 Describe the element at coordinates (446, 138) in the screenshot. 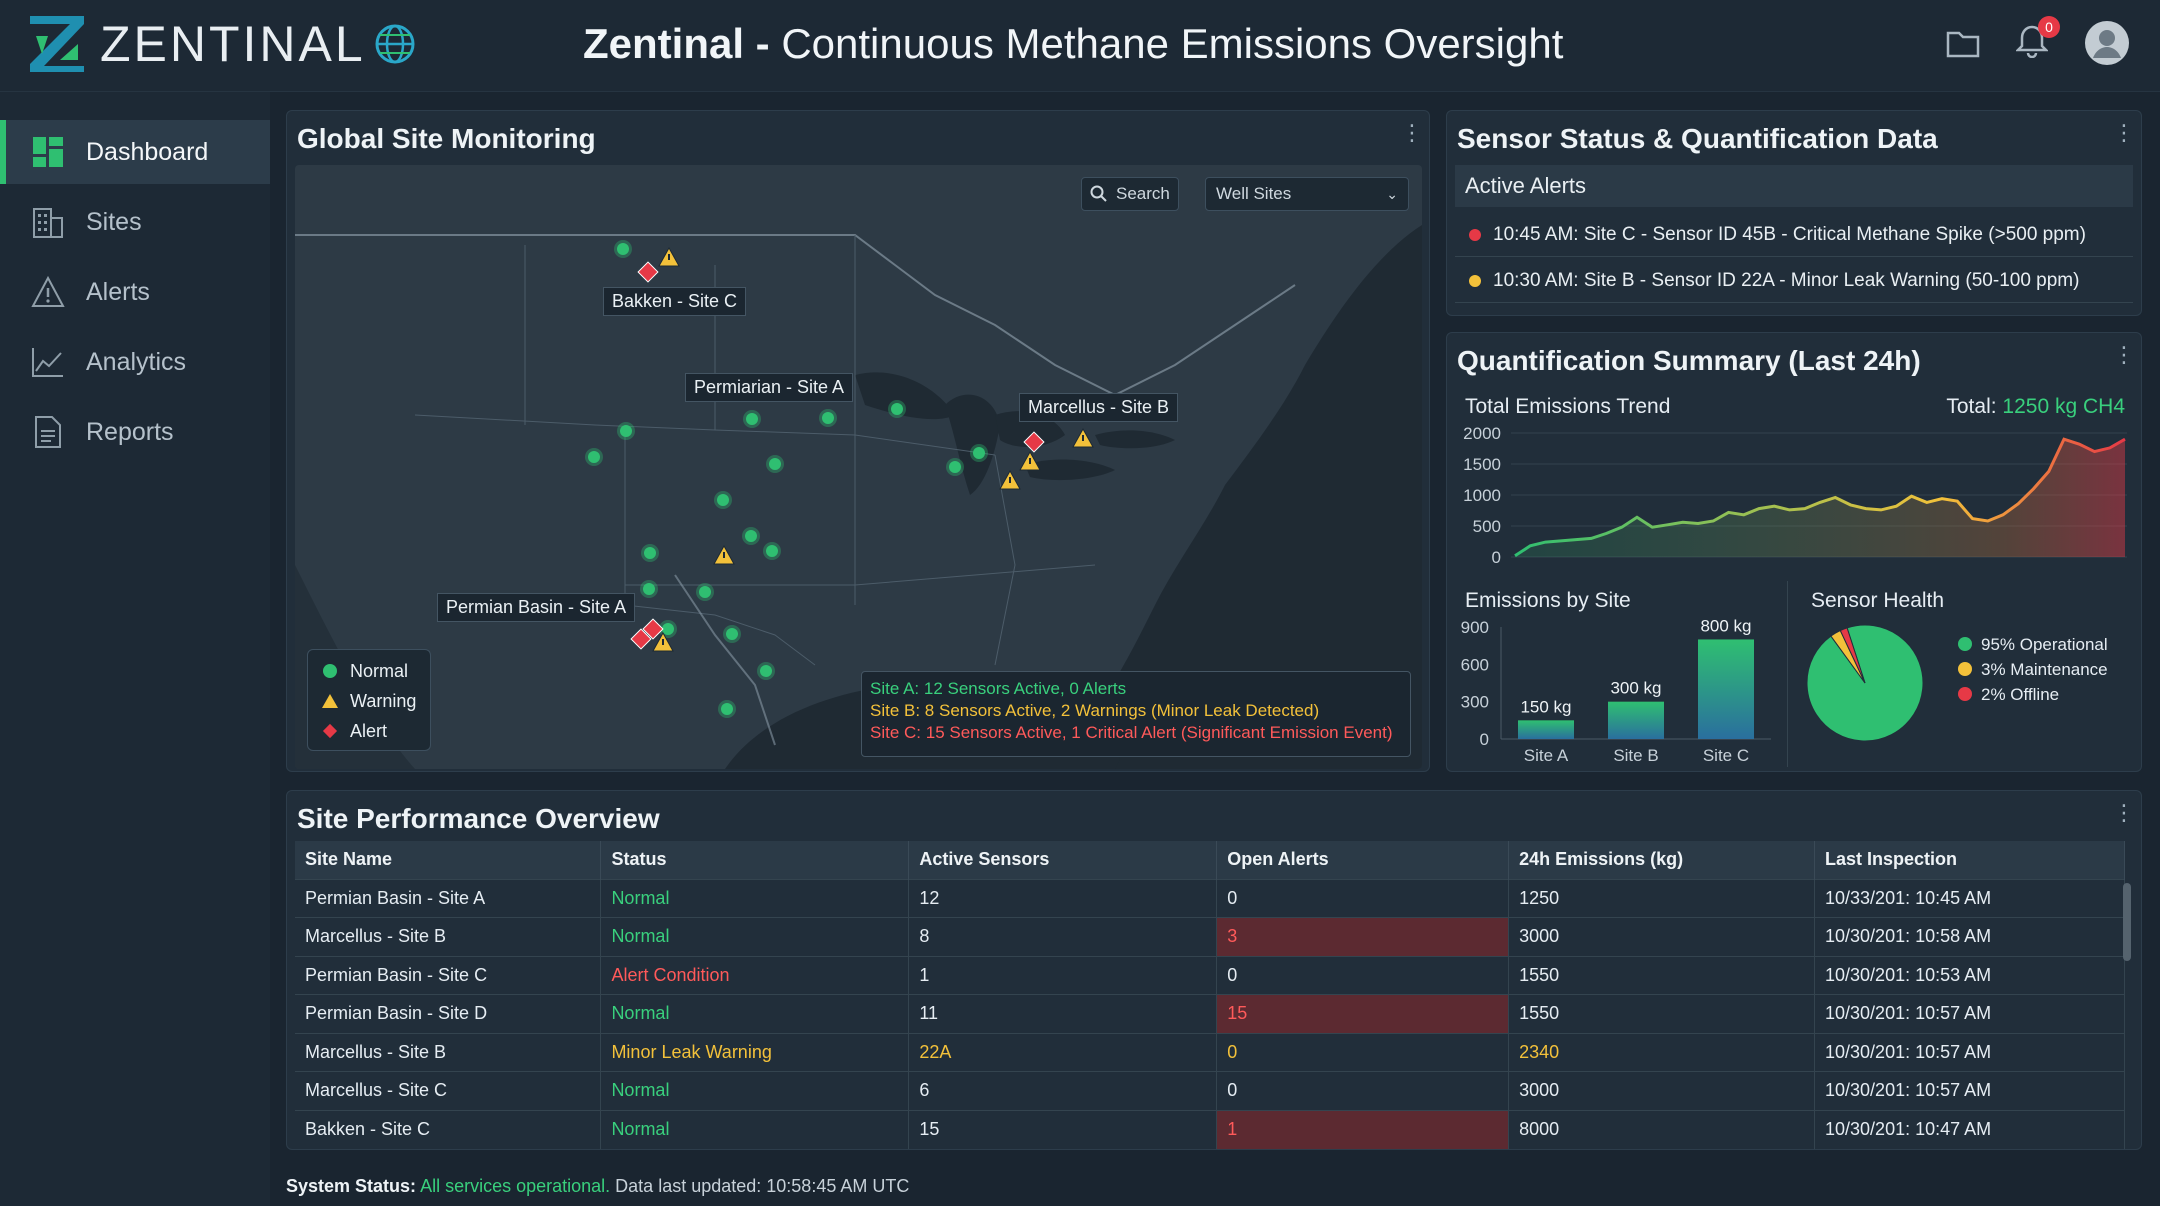

I see `panel-title: Global Site Monitoring` at that location.